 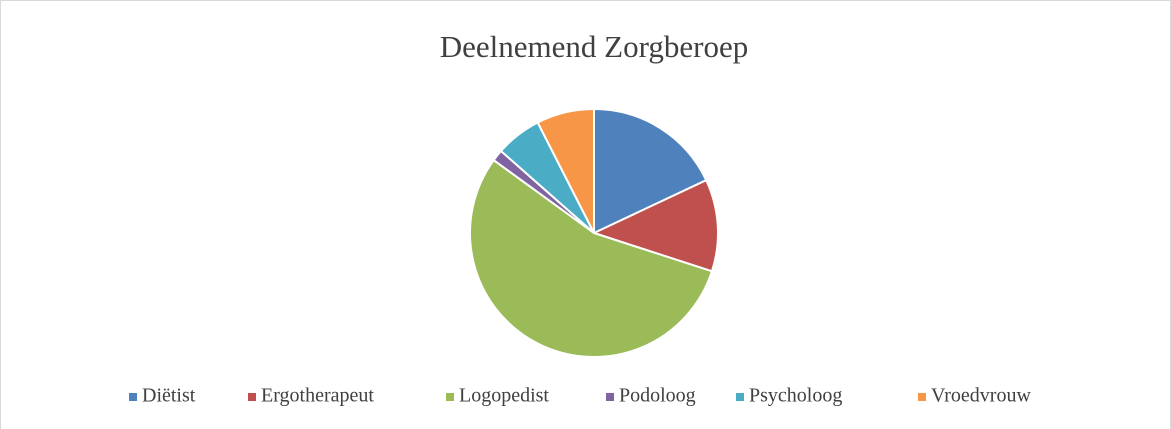 I want to click on legend-label: Ergotherapeut, so click(x=317, y=396).